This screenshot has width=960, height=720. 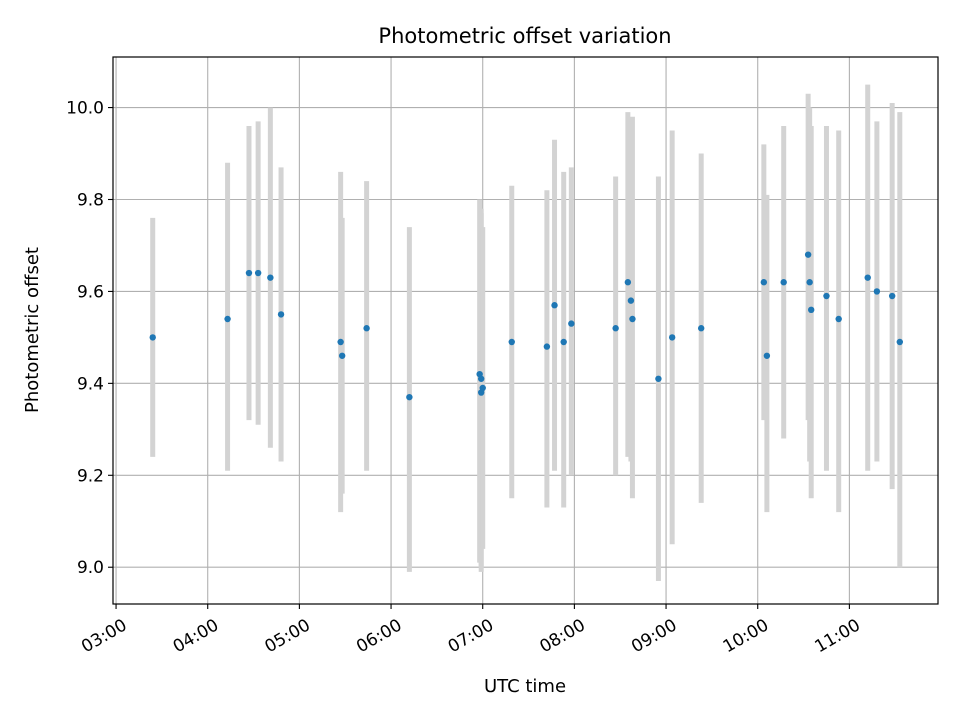 What do you see at coordinates (90, 384) in the screenshot?
I see `y-tick-label: 9.4` at bounding box center [90, 384].